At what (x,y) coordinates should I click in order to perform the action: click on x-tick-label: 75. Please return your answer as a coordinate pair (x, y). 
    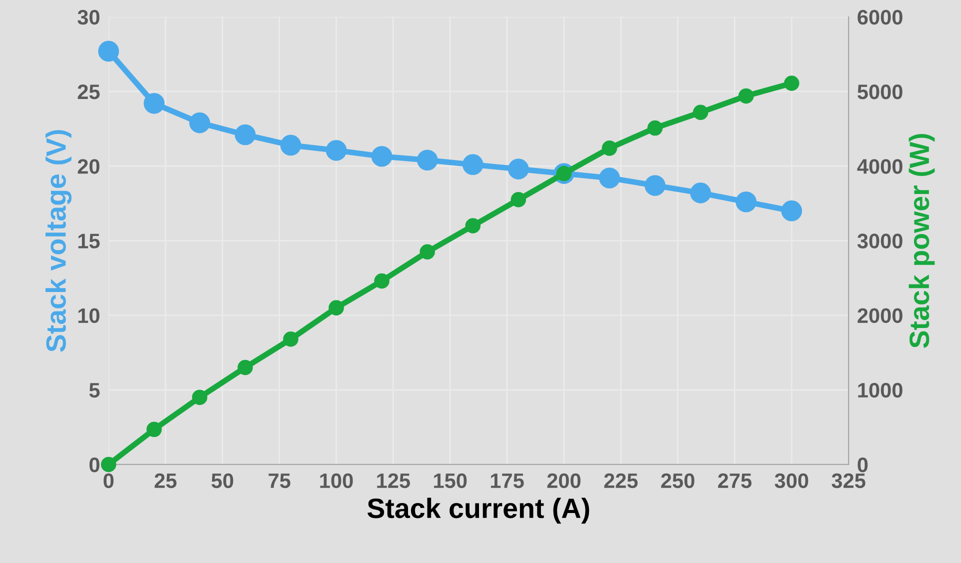
    Looking at the image, I should click on (279, 481).